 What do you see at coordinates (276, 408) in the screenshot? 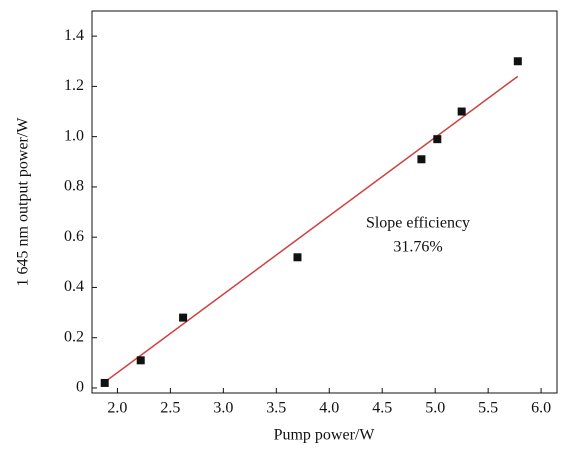
I see `x-tick-label: 3.5` at bounding box center [276, 408].